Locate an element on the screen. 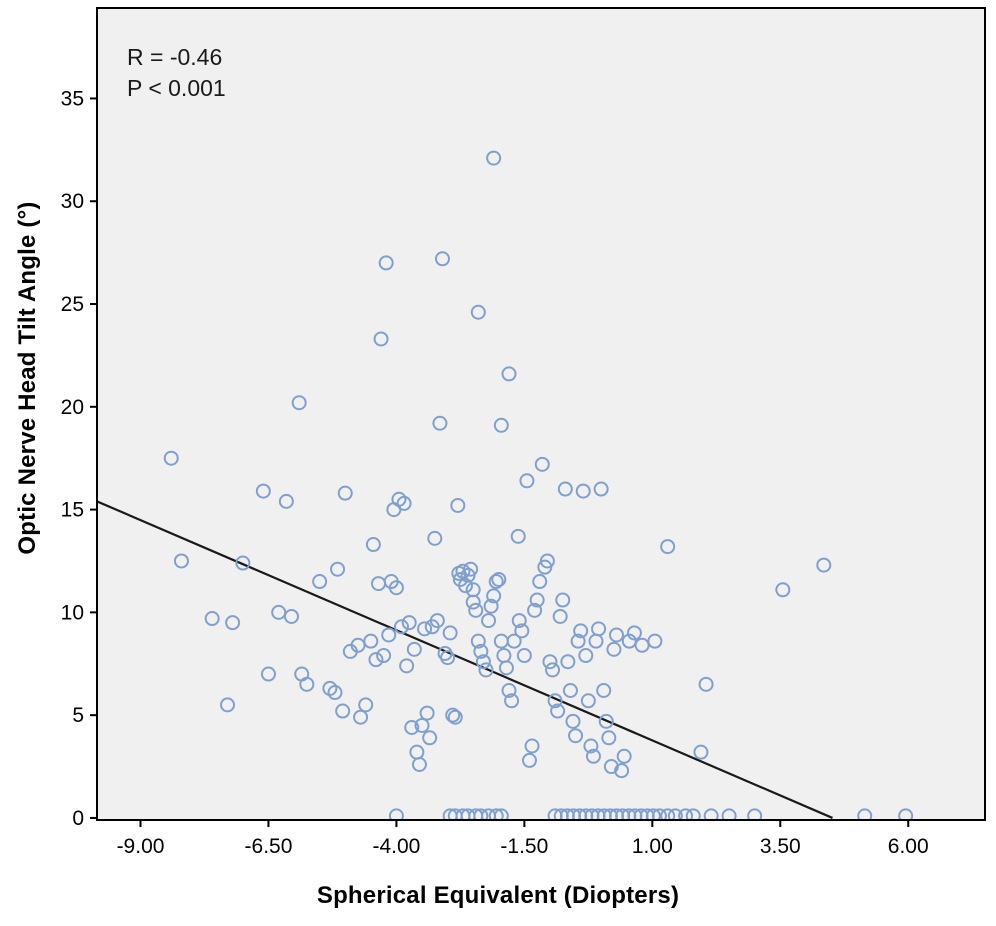 Image resolution: width=996 pixels, height=926 pixels. y-tick-label: 30 is located at coordinates (72, 201).